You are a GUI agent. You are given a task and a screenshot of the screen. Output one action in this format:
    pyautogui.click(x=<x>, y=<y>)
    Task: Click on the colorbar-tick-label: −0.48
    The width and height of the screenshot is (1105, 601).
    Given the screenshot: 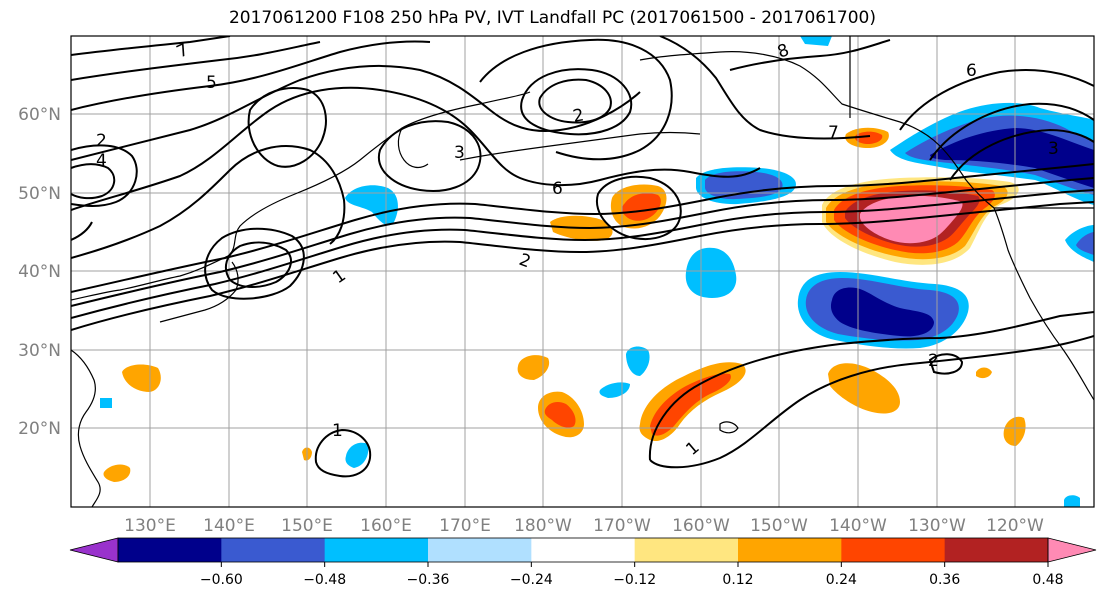 What is the action you would take?
    pyautogui.click(x=324, y=580)
    